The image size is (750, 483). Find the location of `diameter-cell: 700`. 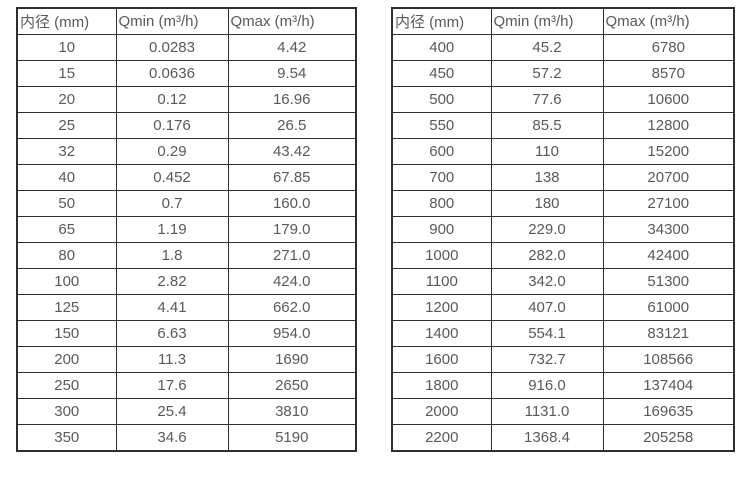

diameter-cell: 700 is located at coordinates (441, 177).